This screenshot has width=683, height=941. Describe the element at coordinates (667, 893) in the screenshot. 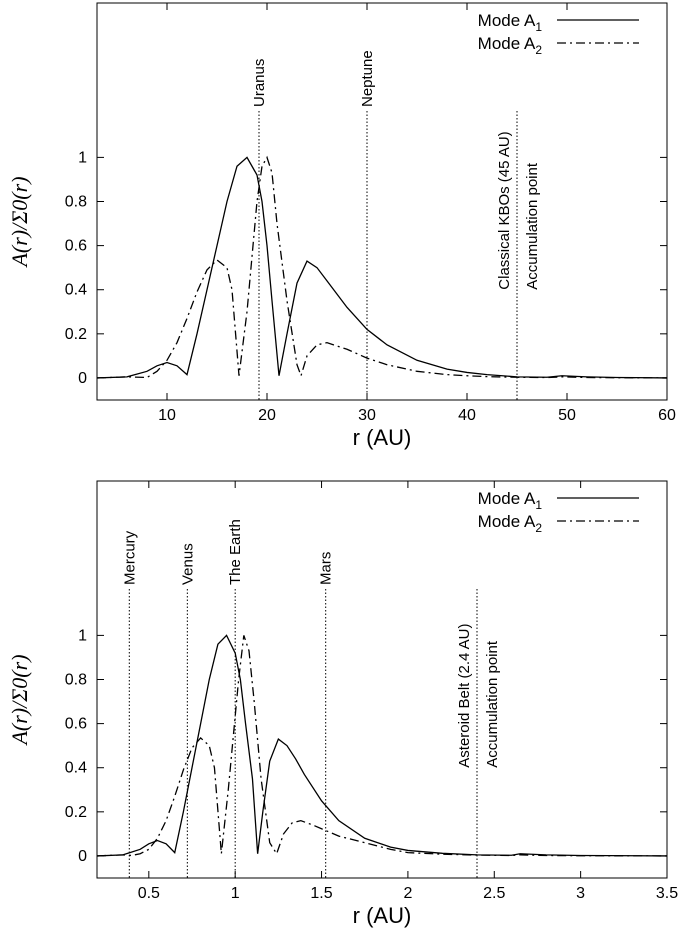

I see `x-tick-label: 3.5` at that location.